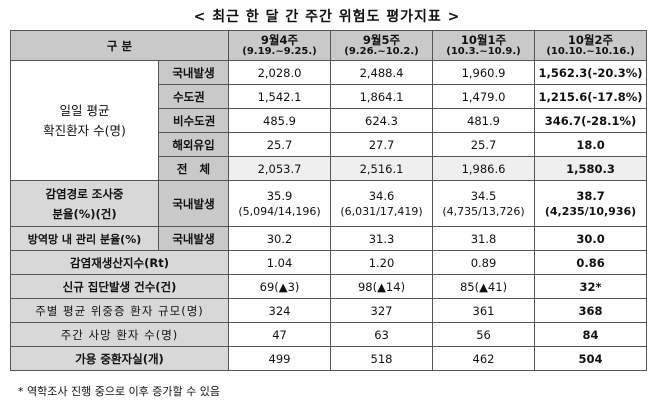  What do you see at coordinates (591, 45) in the screenshot?
I see `header-week: 10월2주 (10.10.~10.16.)` at bounding box center [591, 45].